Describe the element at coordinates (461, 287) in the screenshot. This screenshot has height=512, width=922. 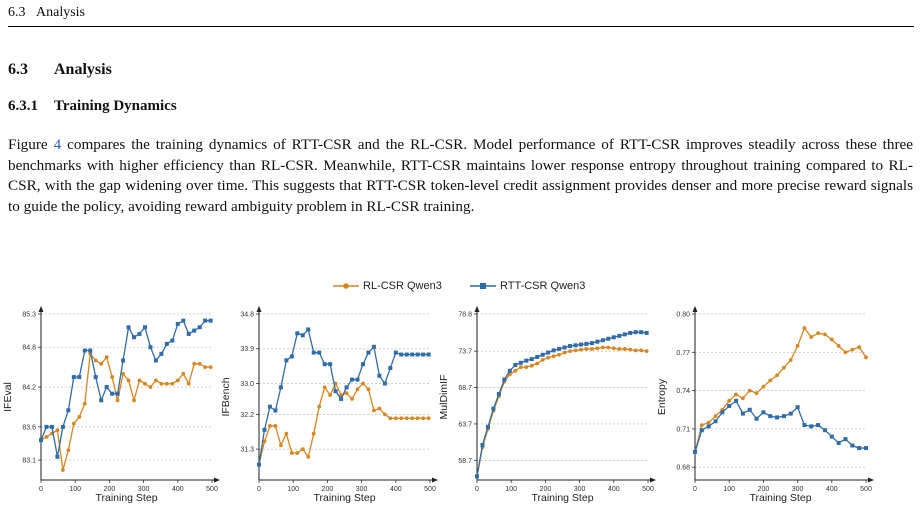
I see `figure-legend: RL-CSR Qwen3 RTT-CSR Qwen3` at that location.